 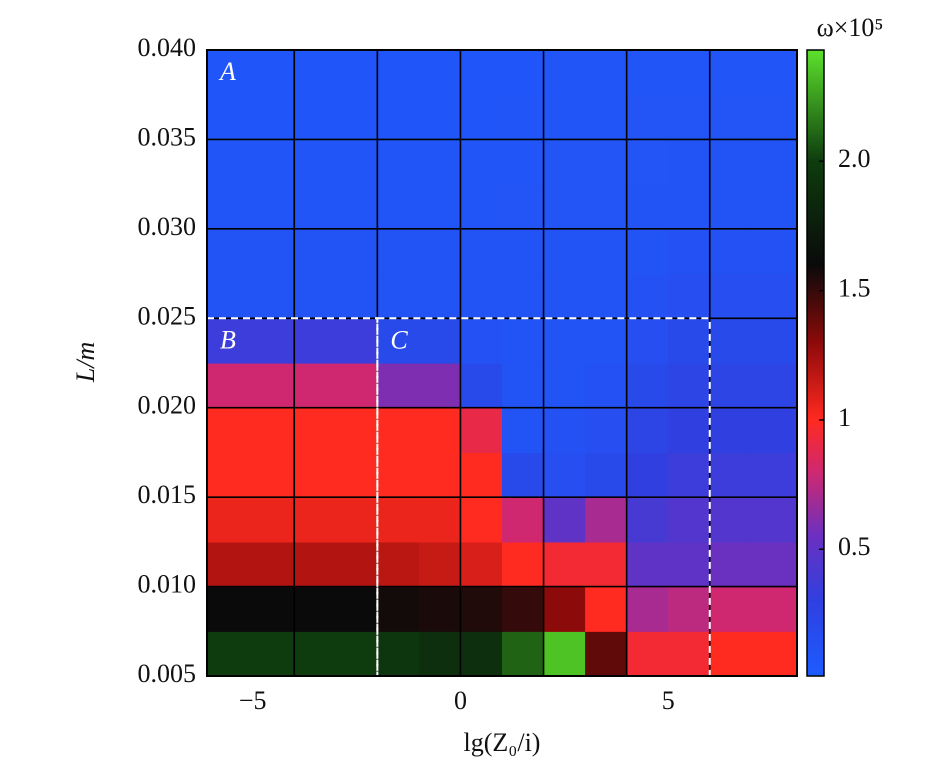 What do you see at coordinates (815, 363) in the screenshot?
I see `colorbar` at bounding box center [815, 363].